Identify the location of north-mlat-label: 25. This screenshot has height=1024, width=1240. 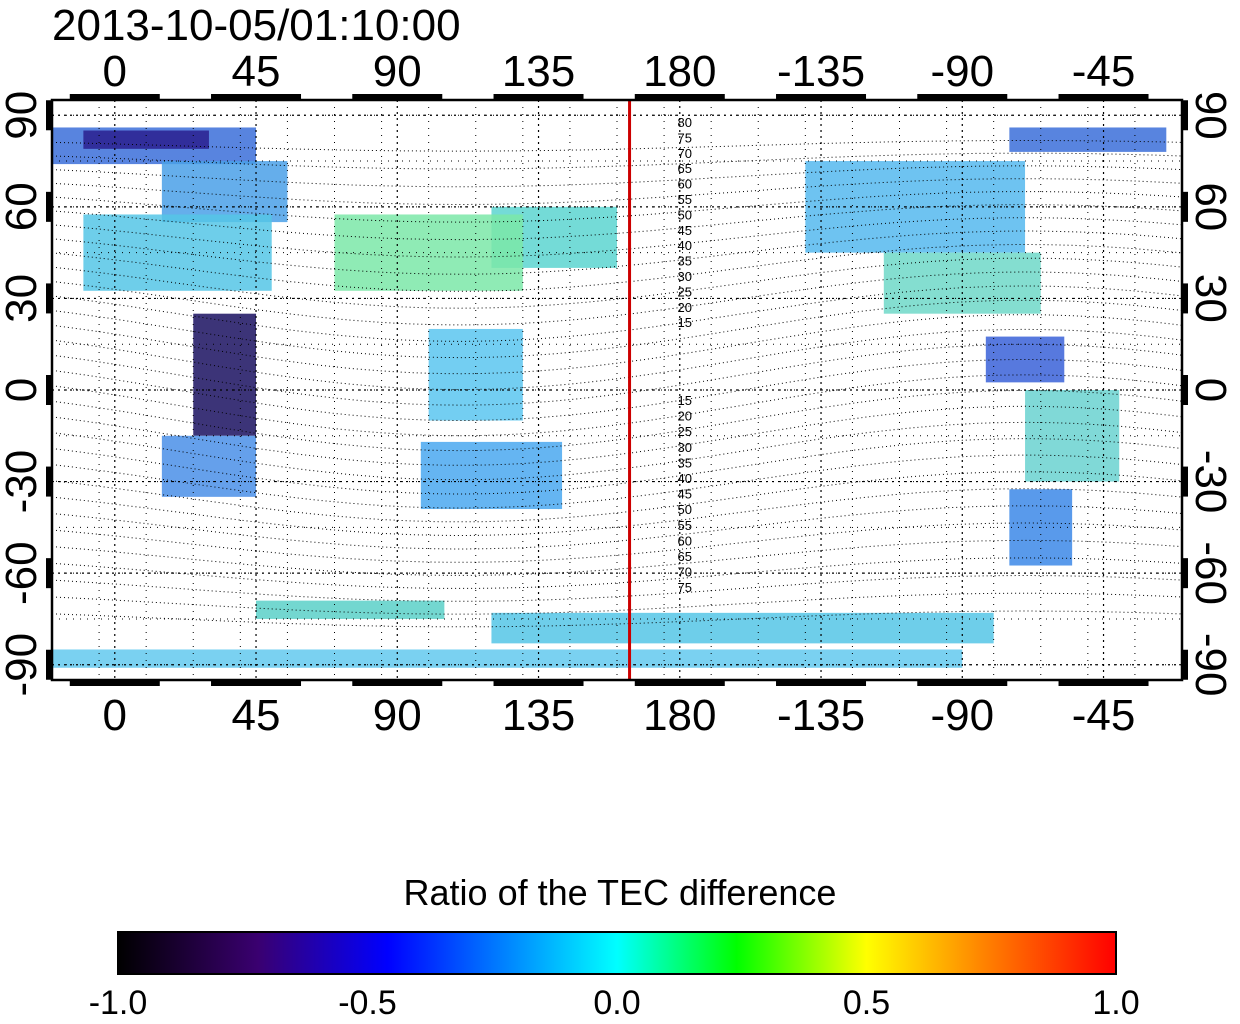
(685, 291).